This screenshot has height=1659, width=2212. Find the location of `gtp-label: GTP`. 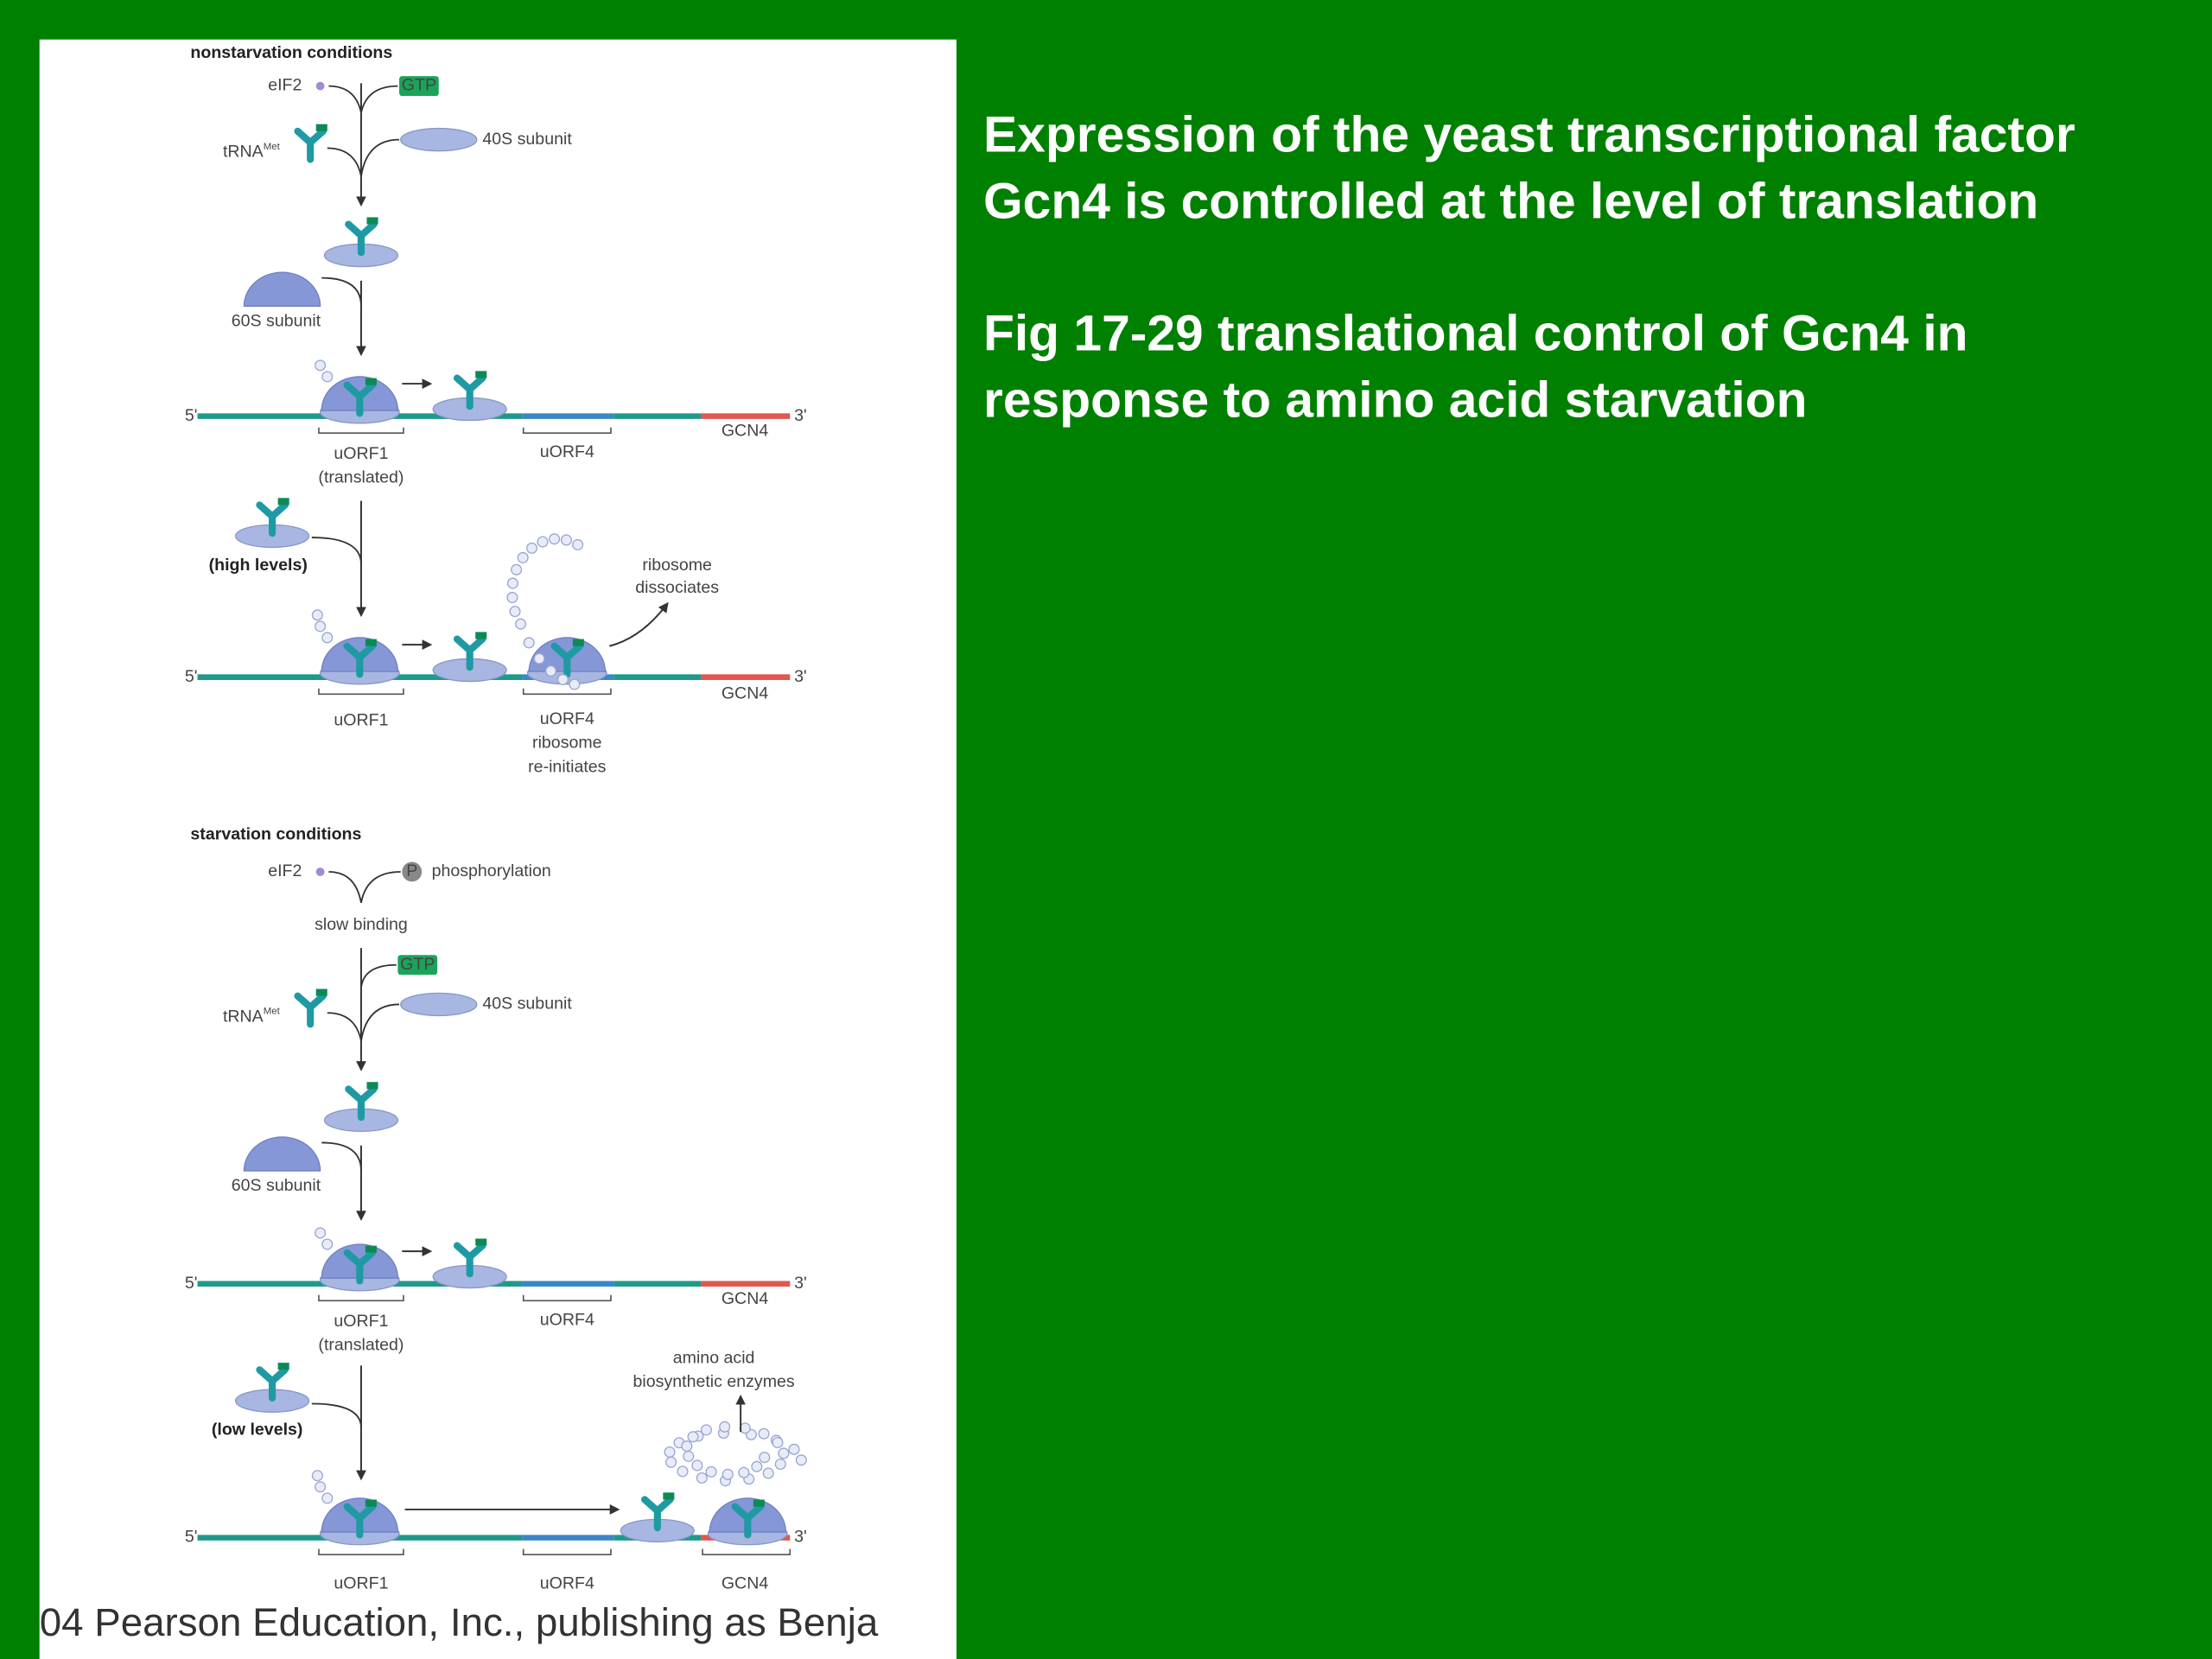

gtp-label: GTP is located at coordinates (419, 85).